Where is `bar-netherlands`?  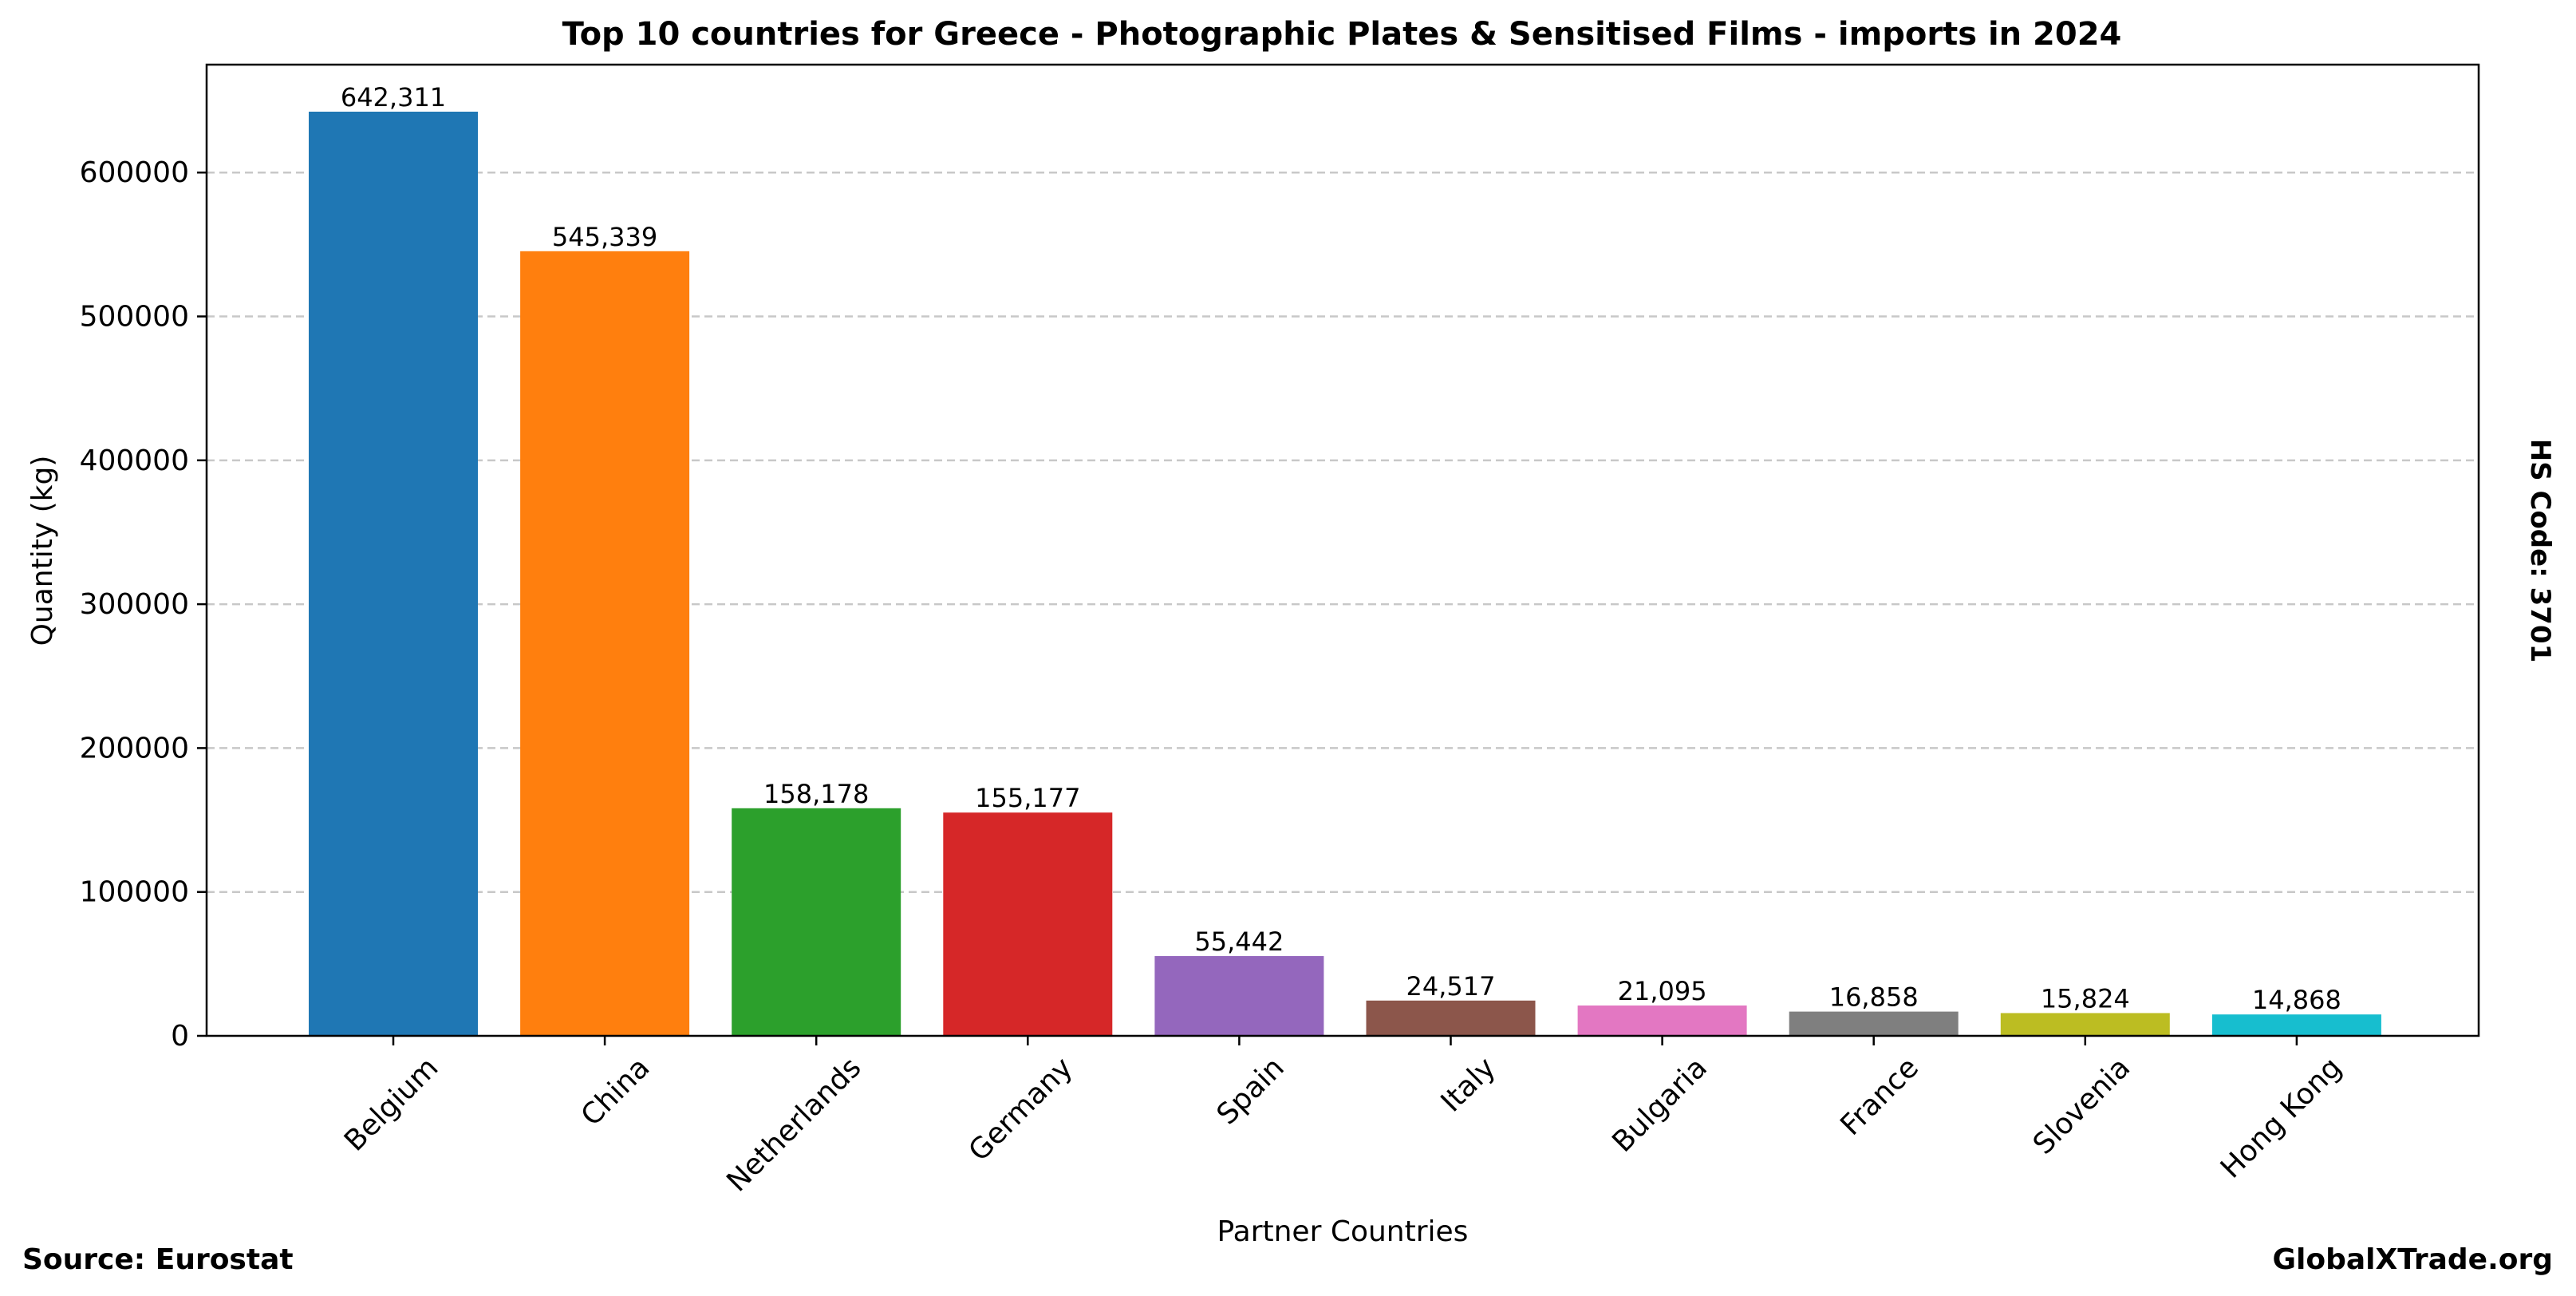
bar-netherlands is located at coordinates (817, 922).